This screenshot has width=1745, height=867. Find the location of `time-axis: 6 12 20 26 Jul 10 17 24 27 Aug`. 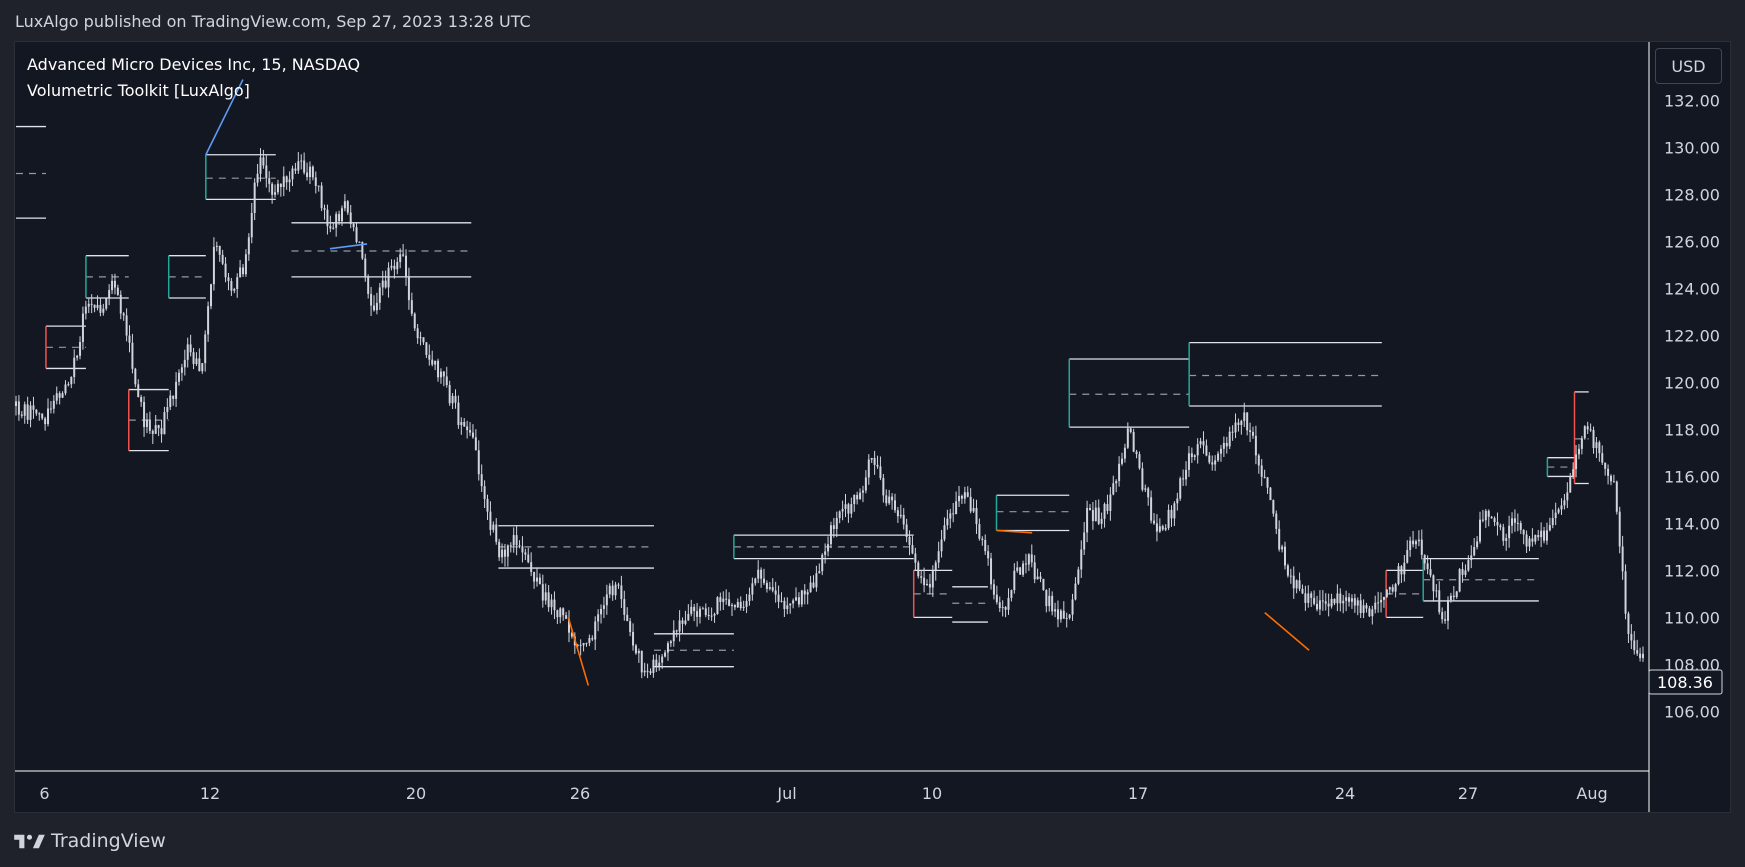

time-axis: 6 12 20 26 Jul 10 17 24 27 Aug is located at coordinates (823, 793).